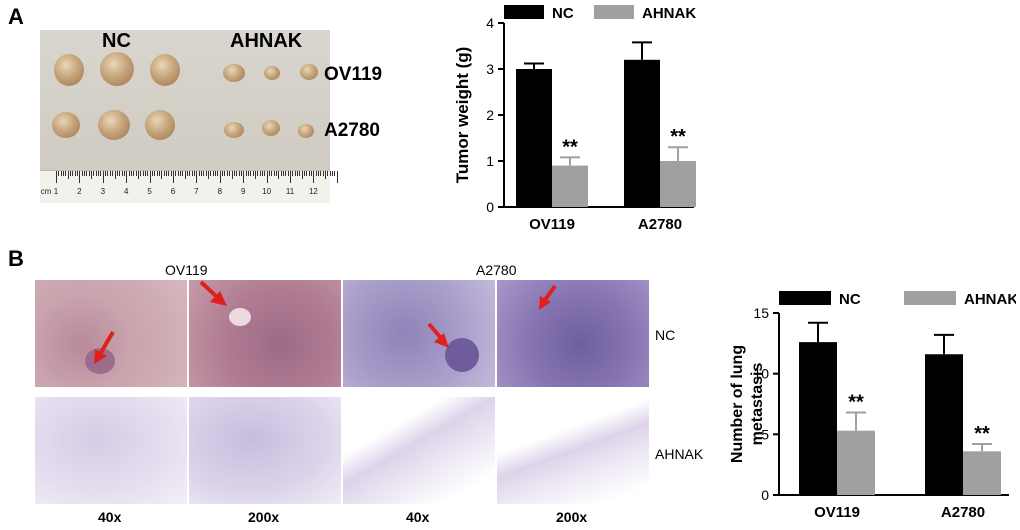  Describe the element at coordinates (418, 517) in the screenshot. I see `magnification-label: 40x` at that location.